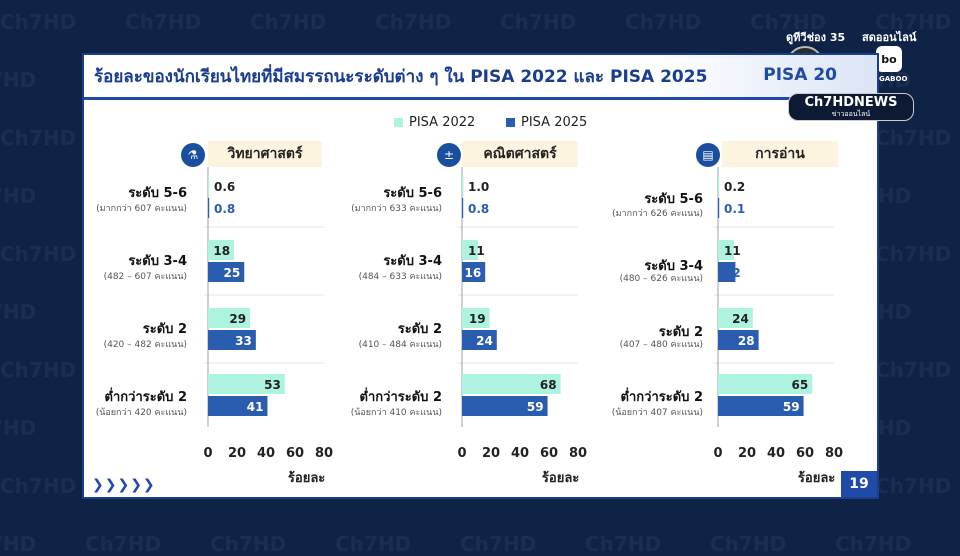 The width and height of the screenshot is (960, 556). Describe the element at coordinates (193, 155) in the screenshot. I see `science-icon: ⚗` at that location.